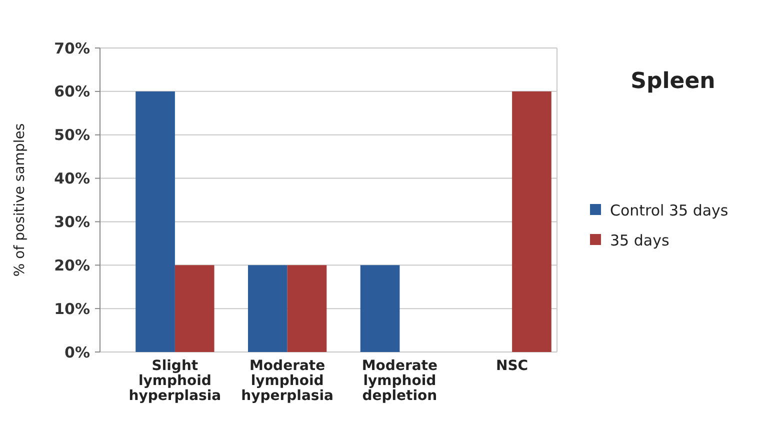 The height and width of the screenshot is (421, 757). I want to click on y-tick-label: 0%, so click(77, 352).